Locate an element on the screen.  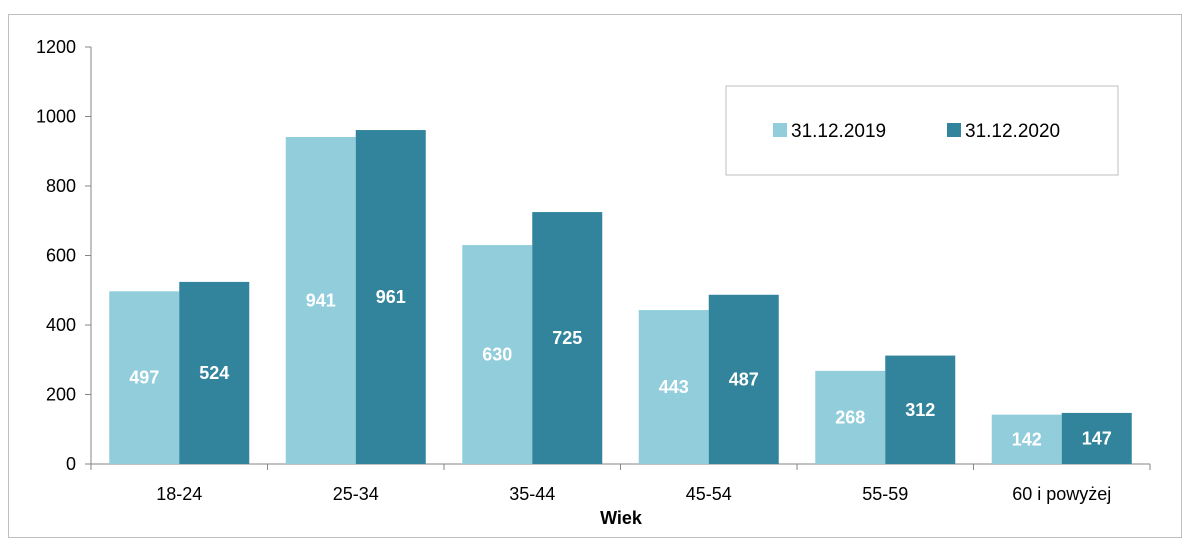
y-tick-label: 1200 is located at coordinates (56, 47).